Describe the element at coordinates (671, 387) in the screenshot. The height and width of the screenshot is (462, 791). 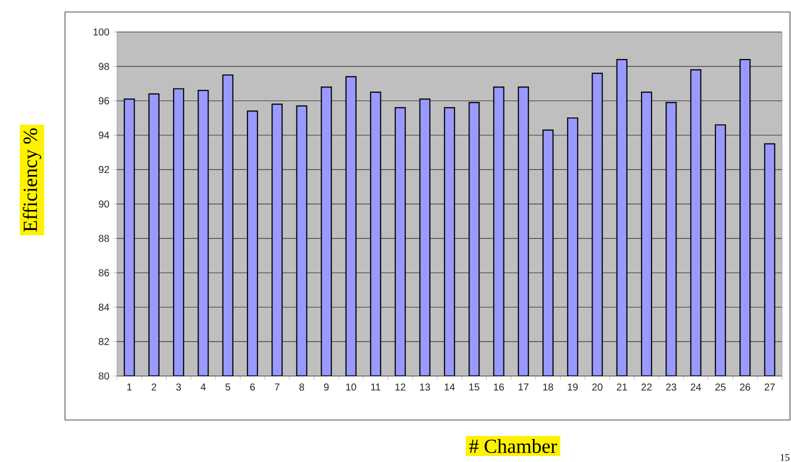
I see `x-tick-label: 23` at that location.